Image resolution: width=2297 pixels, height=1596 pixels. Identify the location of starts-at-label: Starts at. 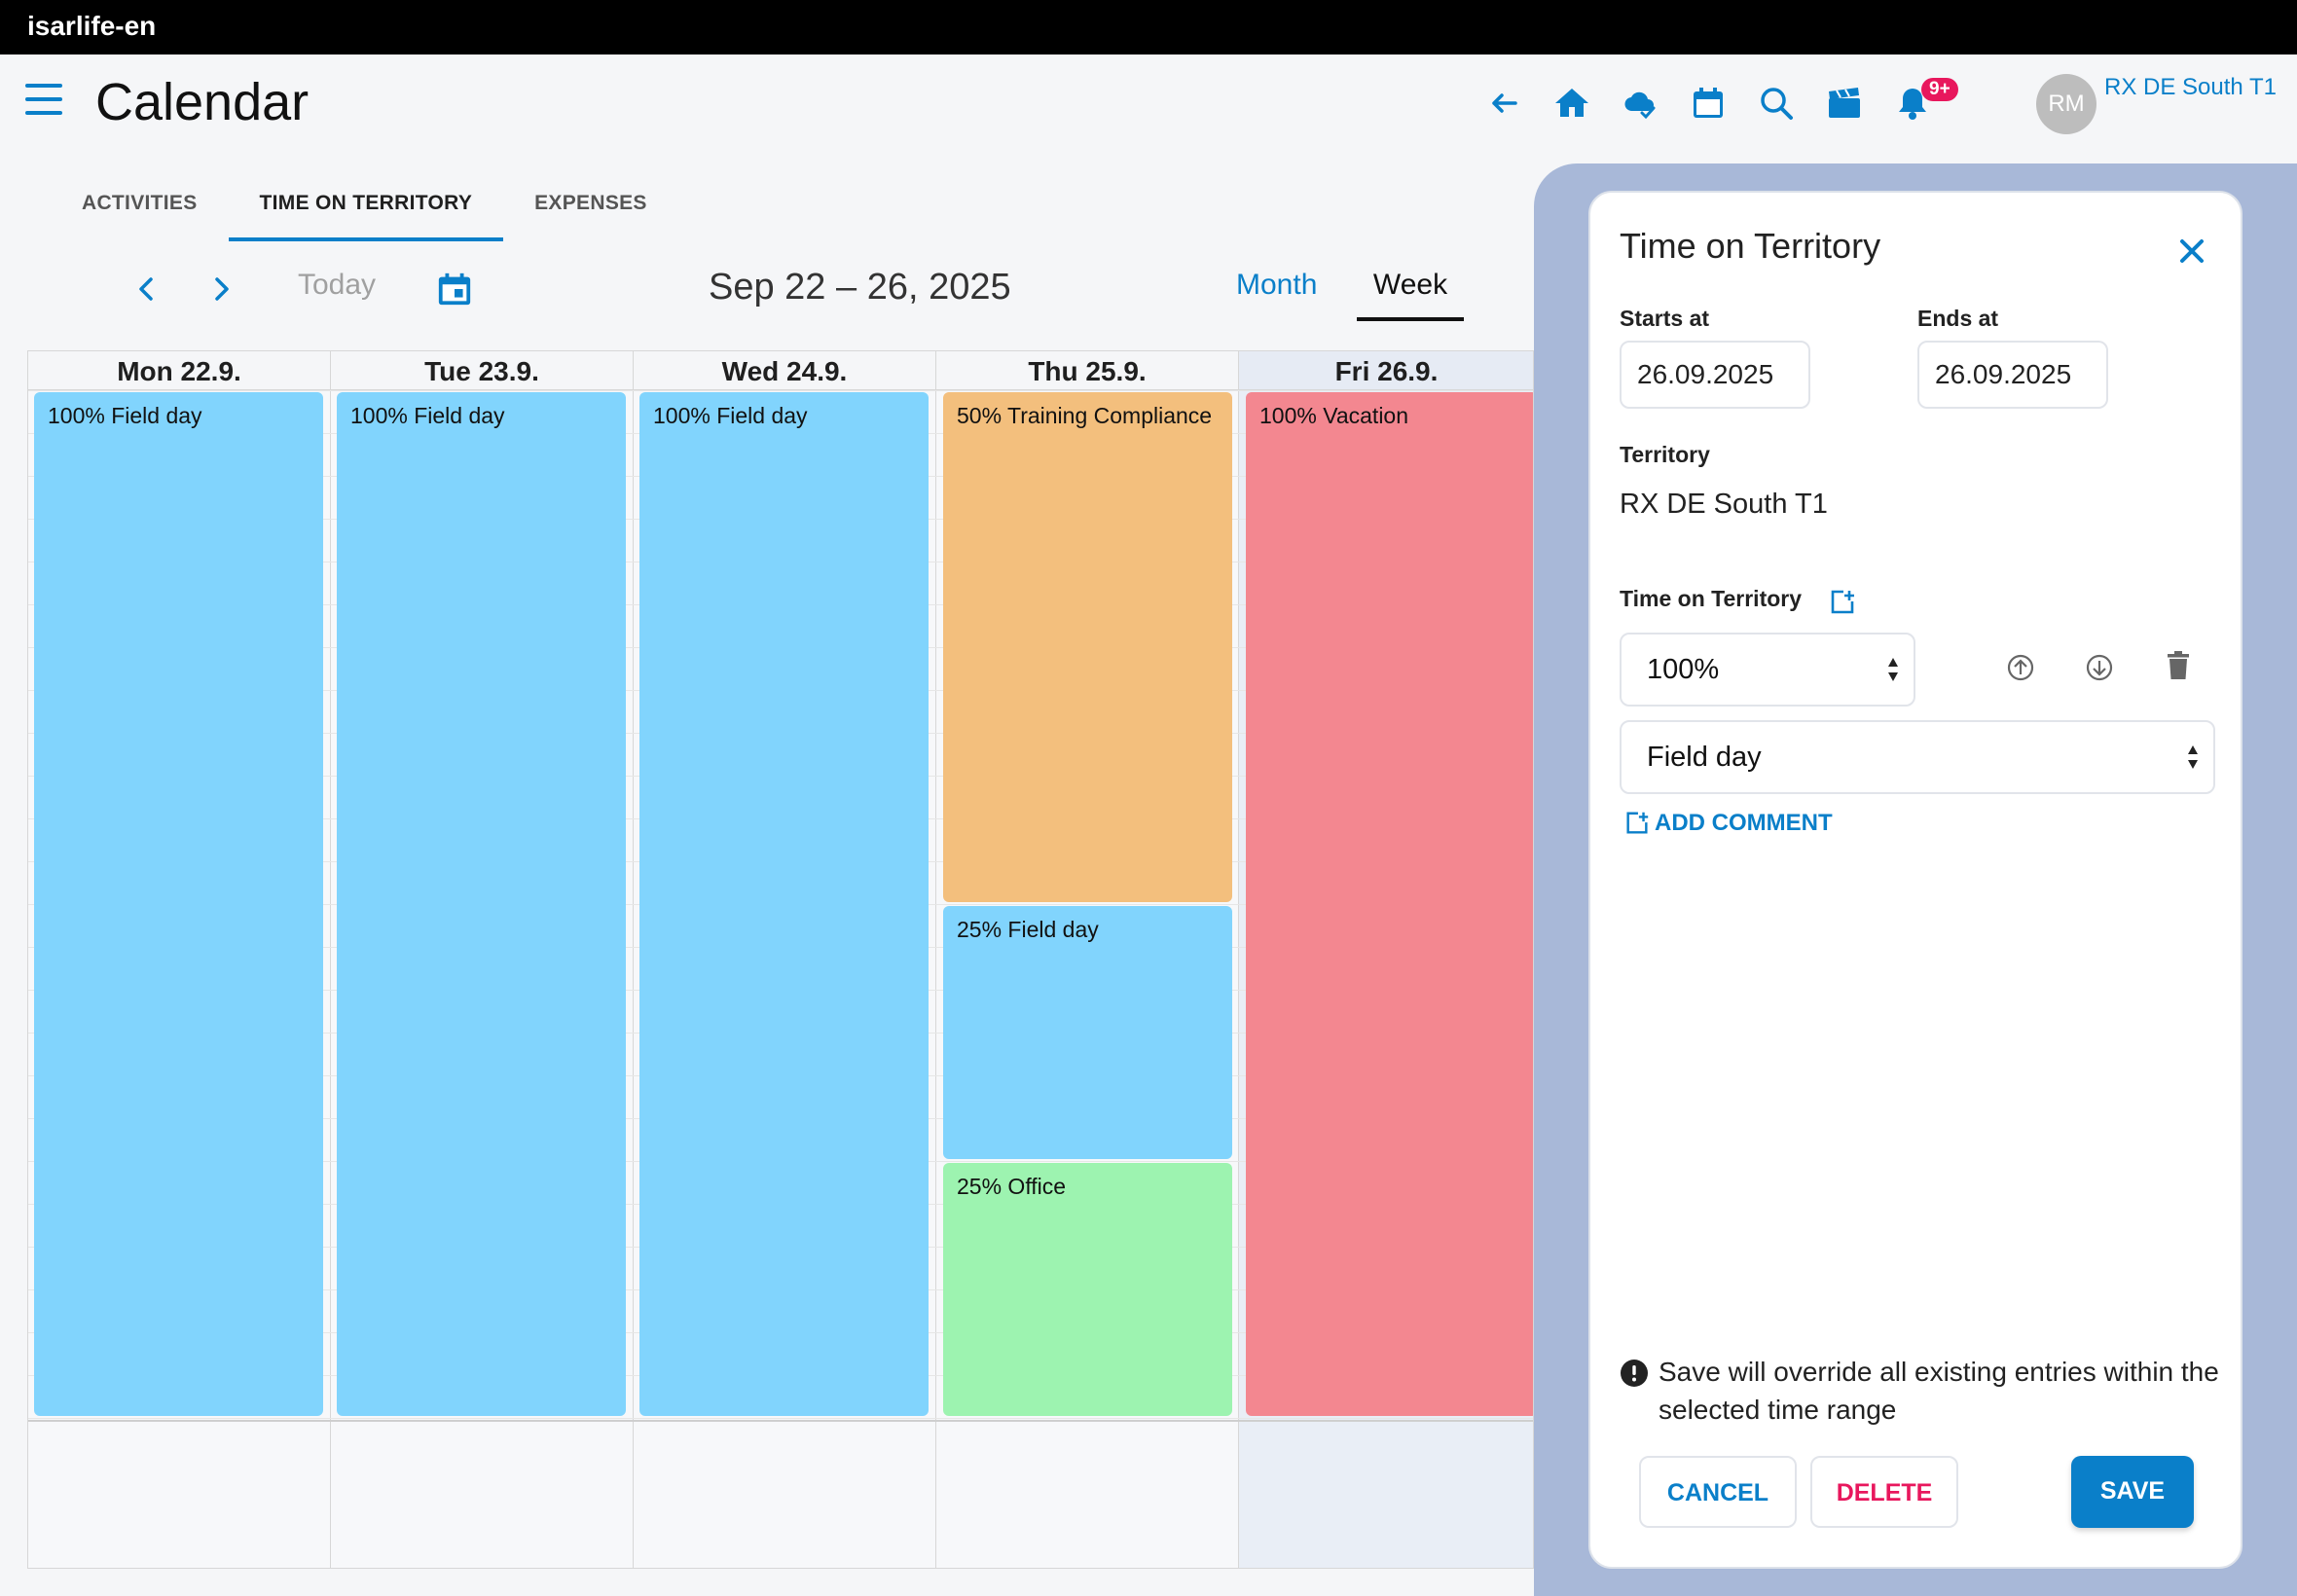
(1665, 318).